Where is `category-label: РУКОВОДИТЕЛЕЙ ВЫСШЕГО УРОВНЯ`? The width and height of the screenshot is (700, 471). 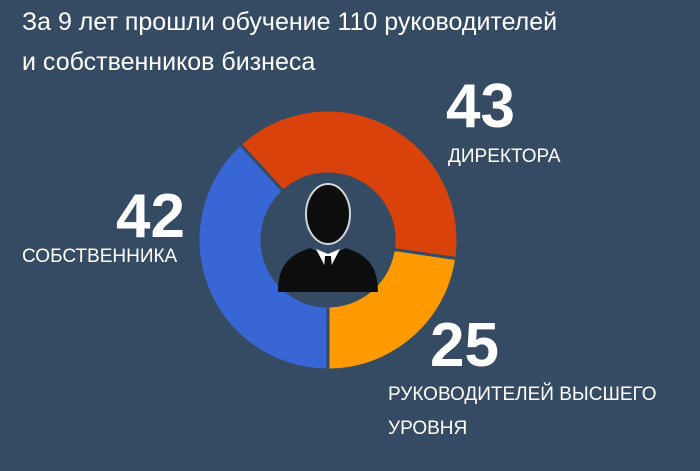
category-label: РУКОВОДИТЕЛЕЙ ВЫСШЕГО УРОВНЯ is located at coordinates (522, 411).